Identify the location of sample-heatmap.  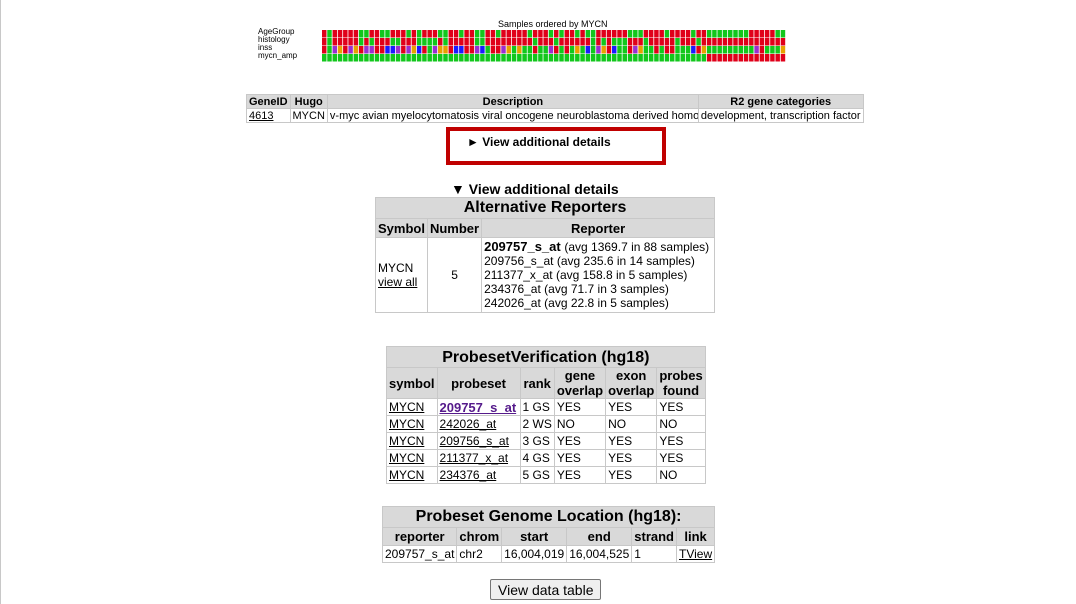
(554, 46).